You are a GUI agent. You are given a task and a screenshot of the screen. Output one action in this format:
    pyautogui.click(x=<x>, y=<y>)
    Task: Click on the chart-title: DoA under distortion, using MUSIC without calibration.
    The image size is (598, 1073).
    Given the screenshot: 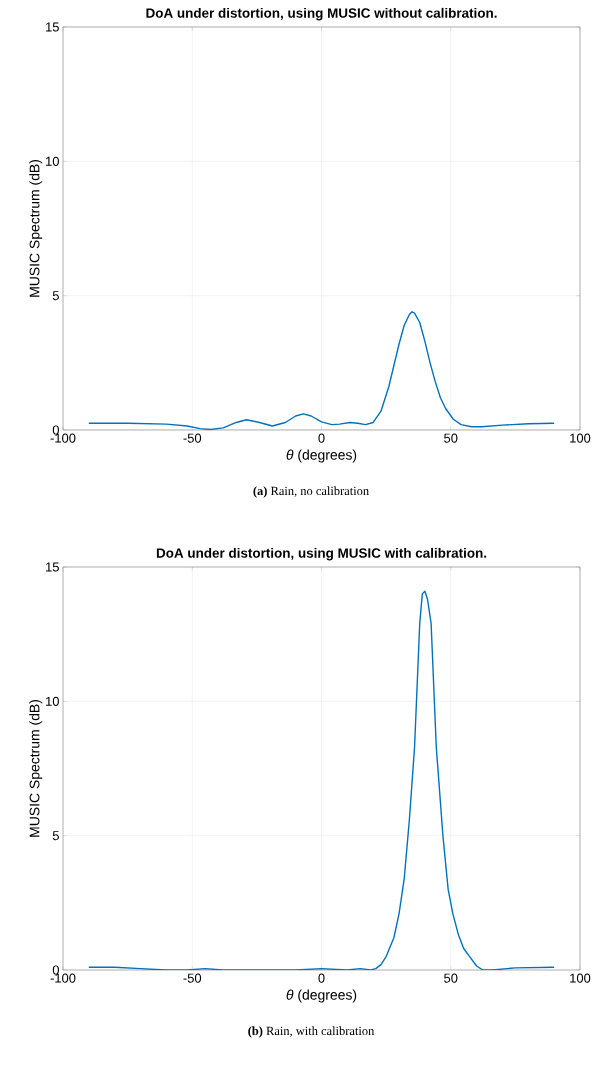 What is the action you would take?
    pyautogui.click(x=321, y=14)
    